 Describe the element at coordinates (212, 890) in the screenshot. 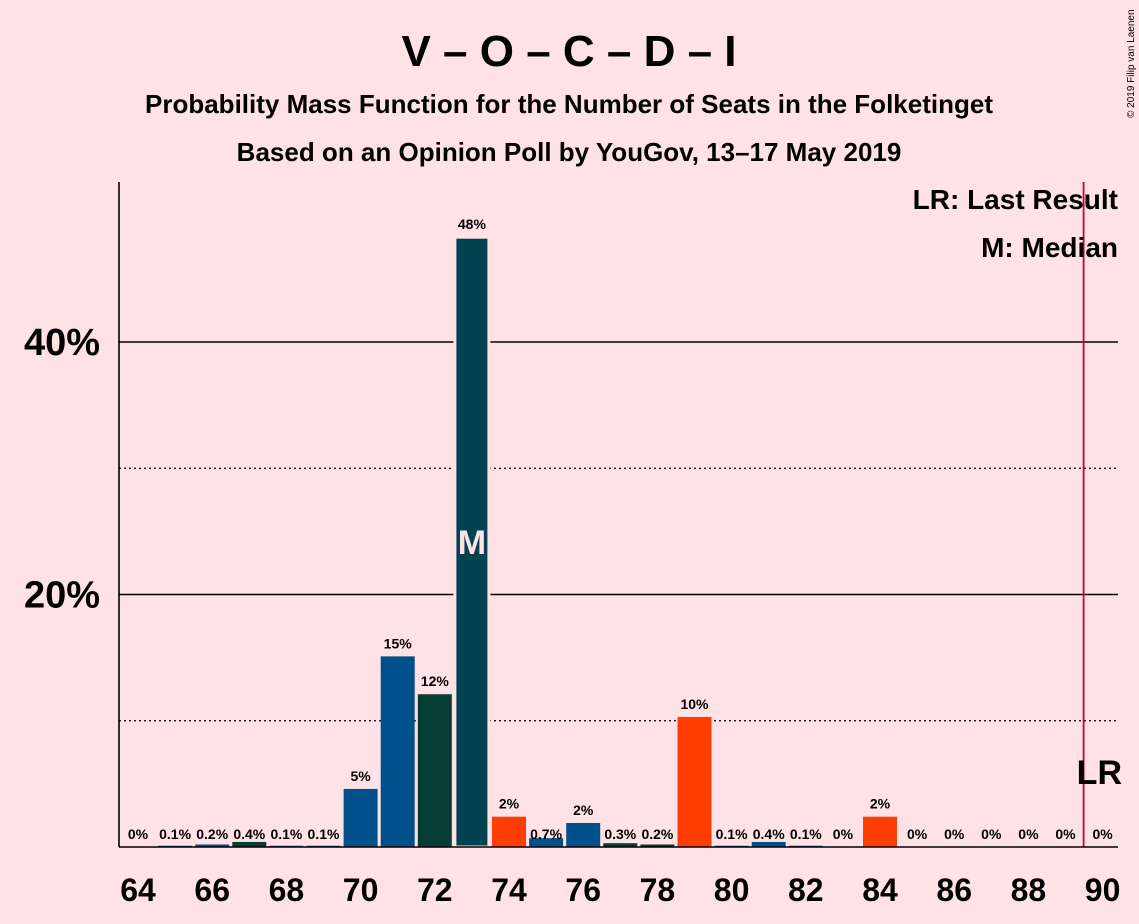

I see `x-tick-label: 66` at that location.